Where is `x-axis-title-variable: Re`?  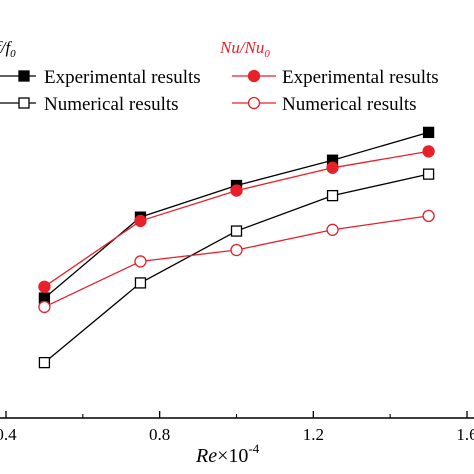 x-axis-title-variable: Re is located at coordinates (206, 456).